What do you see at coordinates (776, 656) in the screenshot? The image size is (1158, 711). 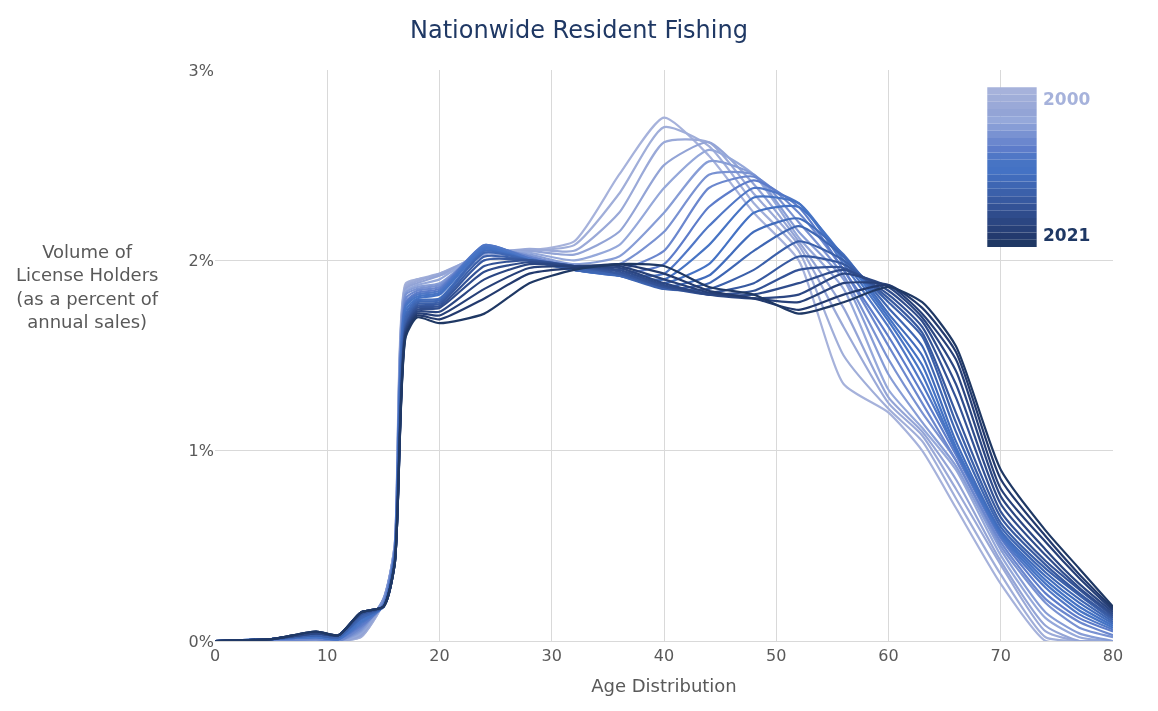 I see `x-tick-label: 50` at bounding box center [776, 656].